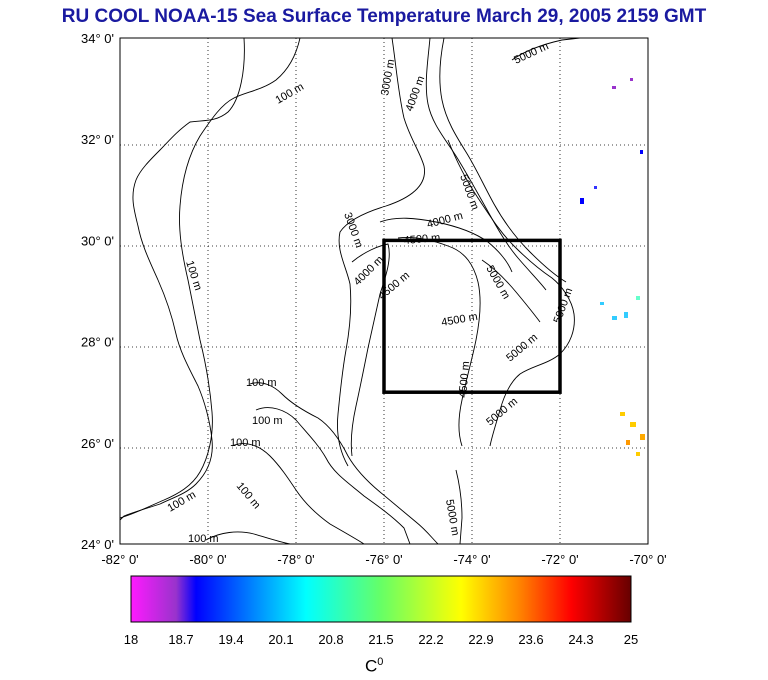 The image size is (768, 680). Describe the element at coordinates (480, 639) in the screenshot. I see `colorbar-tick: 22.9` at that location.